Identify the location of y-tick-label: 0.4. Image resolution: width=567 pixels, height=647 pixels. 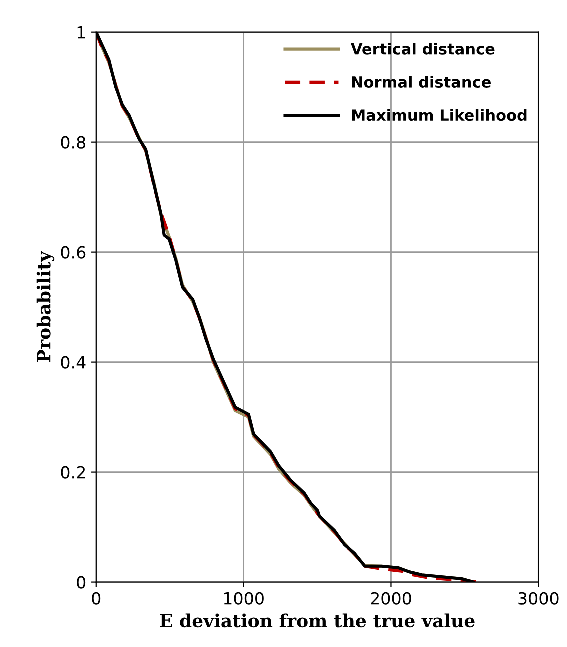
(73, 362).